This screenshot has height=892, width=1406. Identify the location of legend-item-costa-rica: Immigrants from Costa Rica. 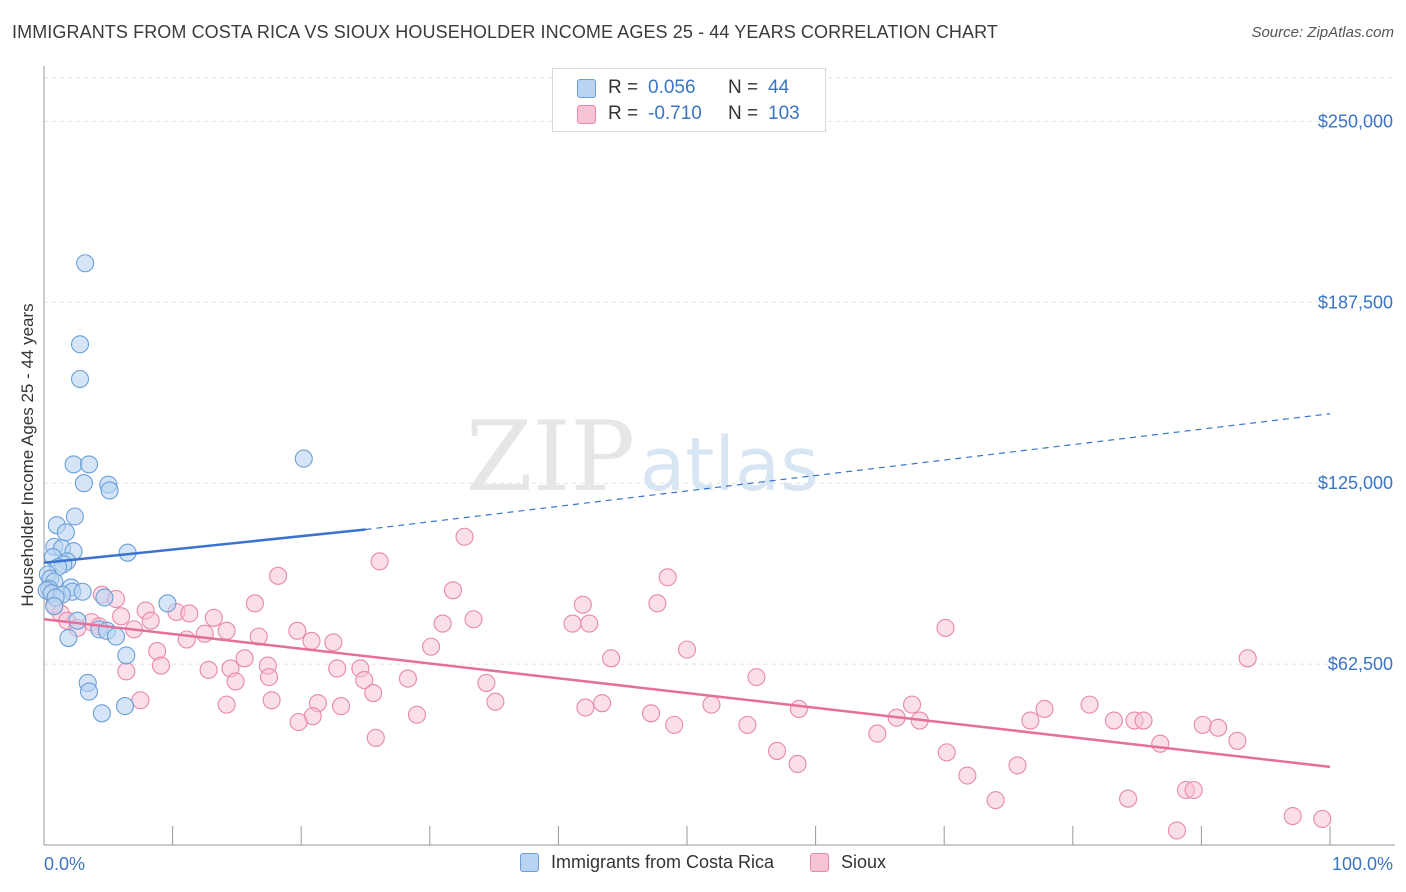
(647, 862).